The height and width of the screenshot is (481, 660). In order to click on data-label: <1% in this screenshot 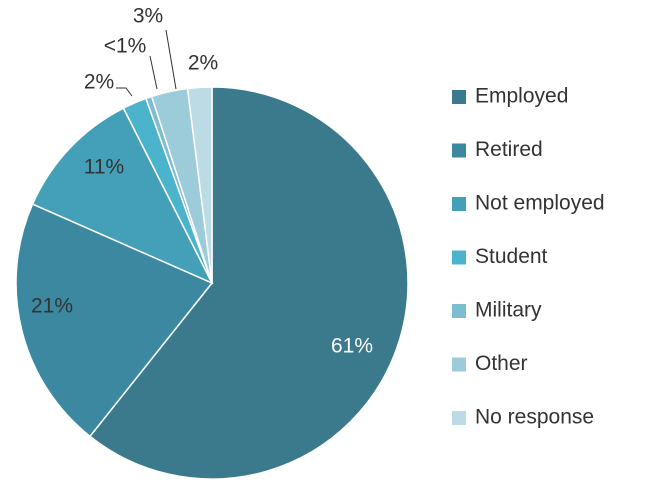, I will do `click(125, 46)`.